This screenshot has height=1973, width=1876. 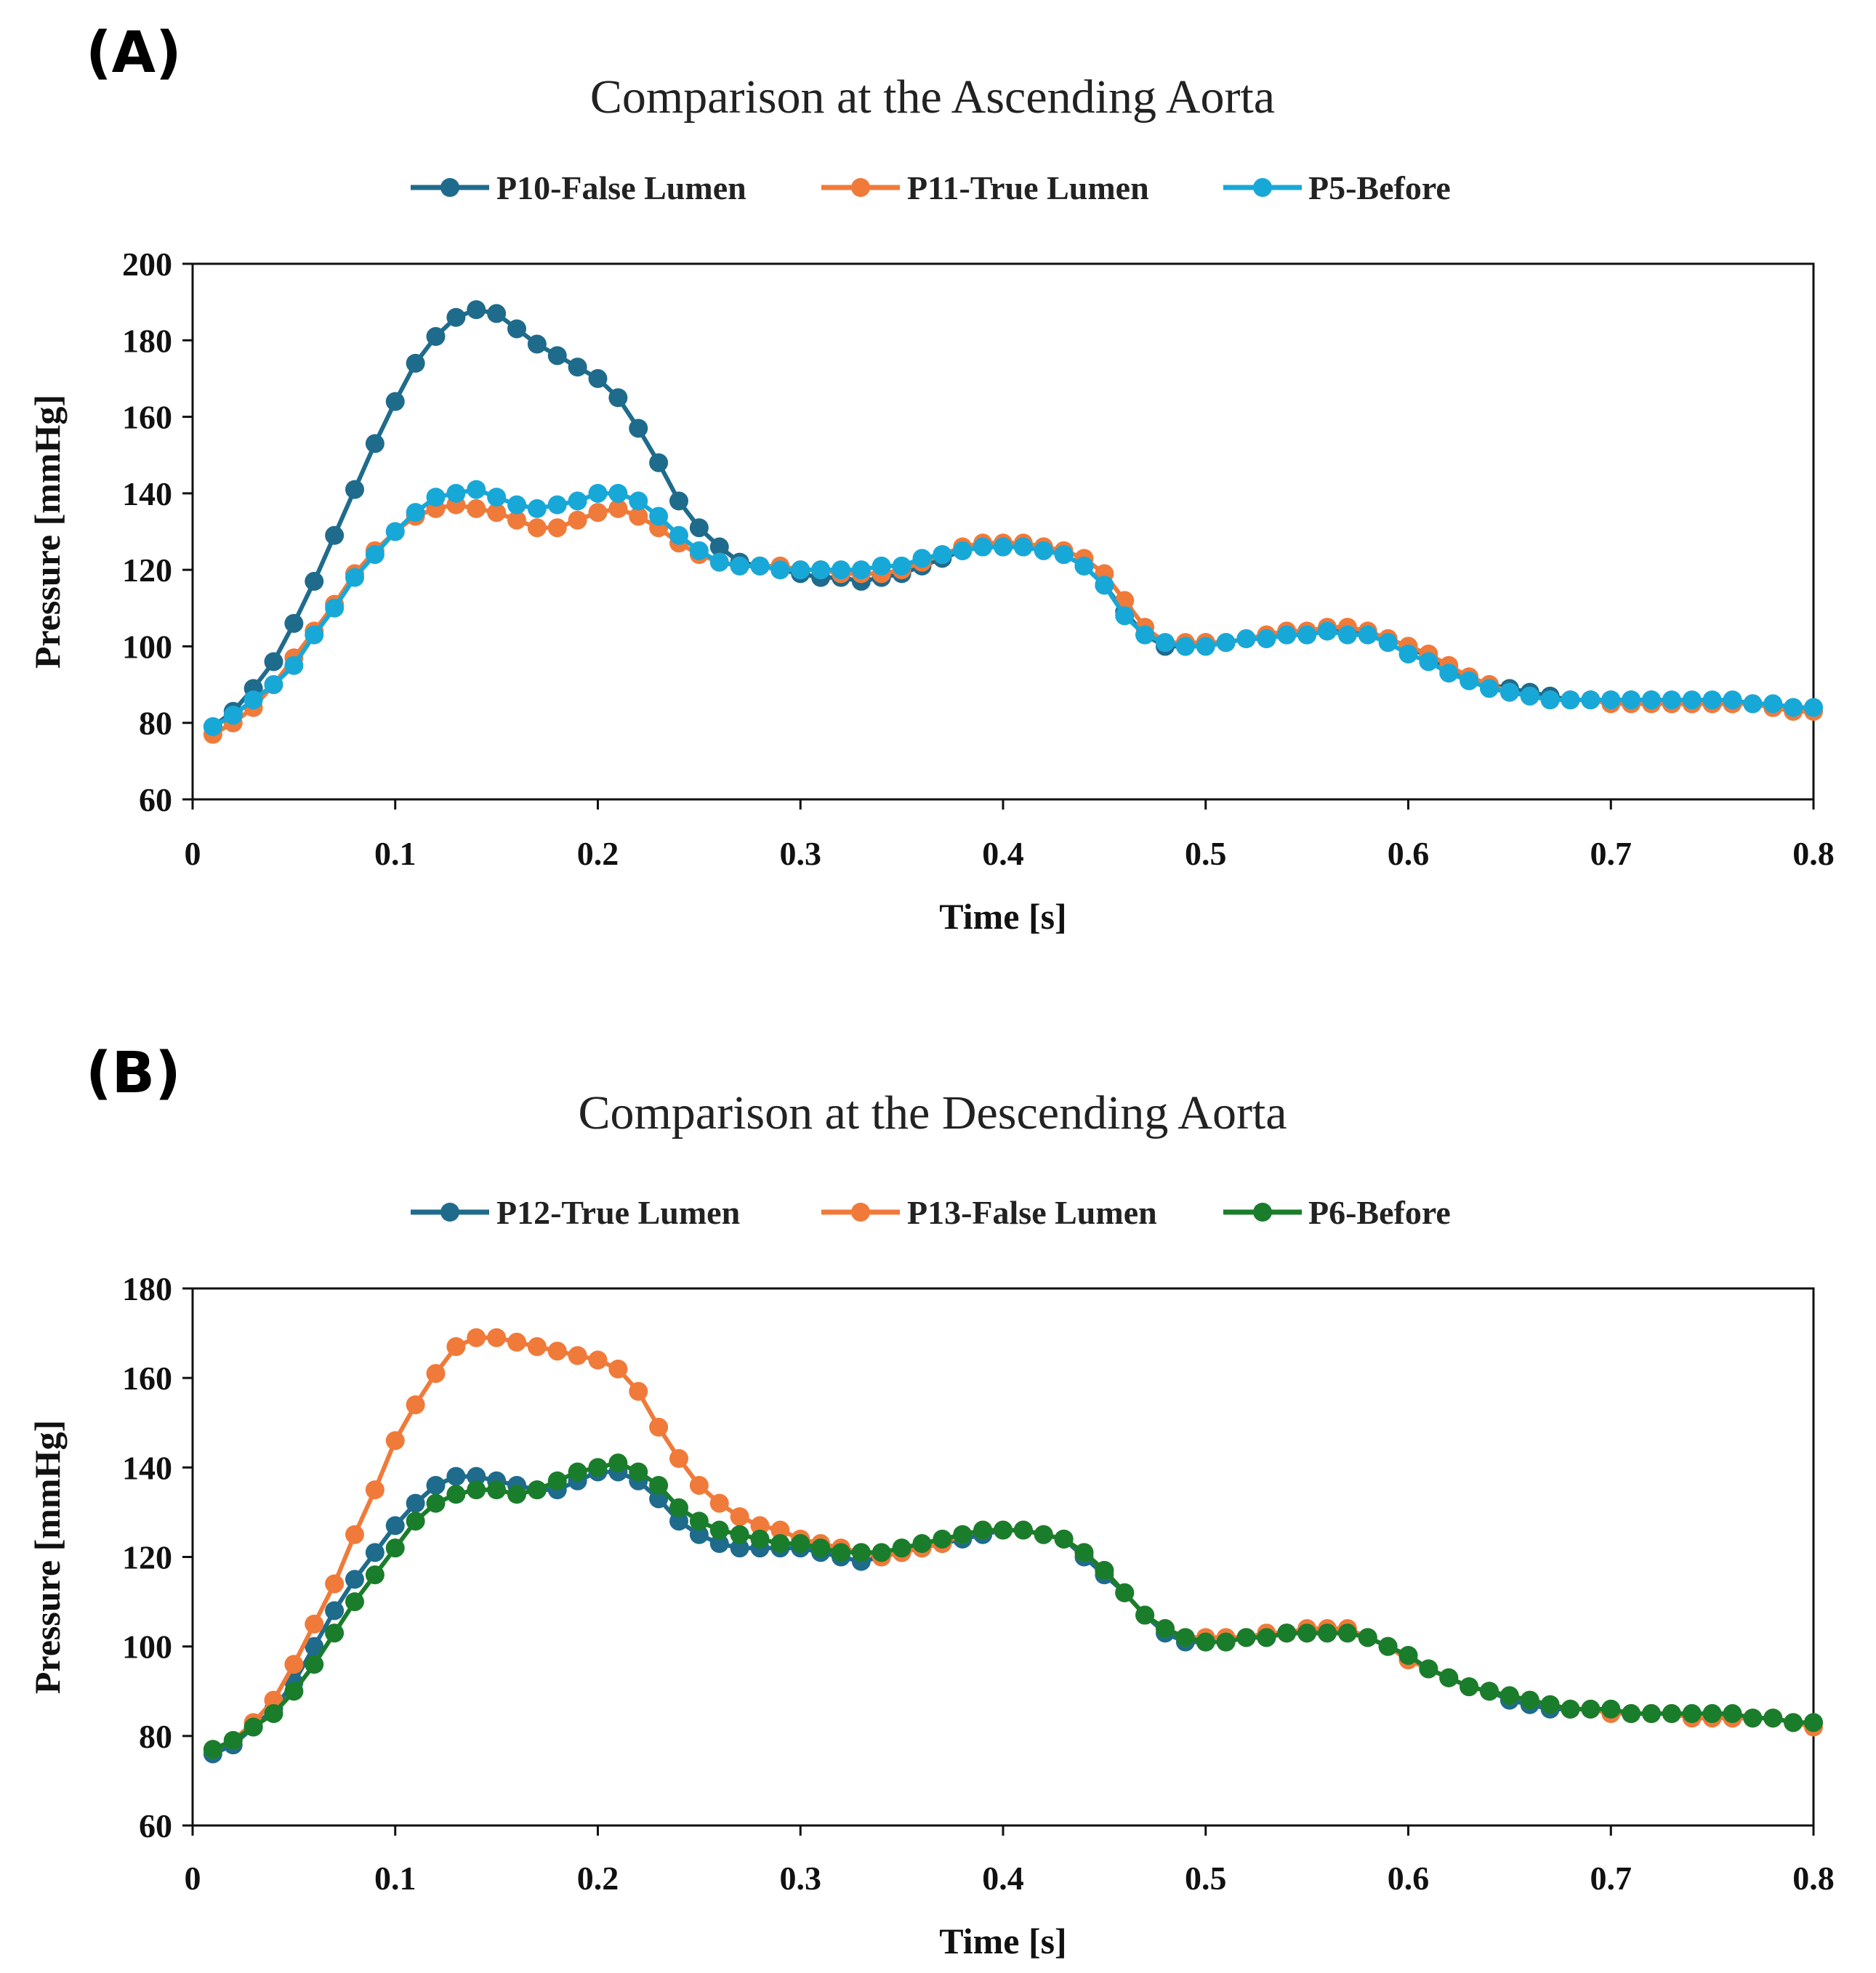 What do you see at coordinates (1813, 853) in the screenshot?
I see `x-tick-label: 0.8` at bounding box center [1813, 853].